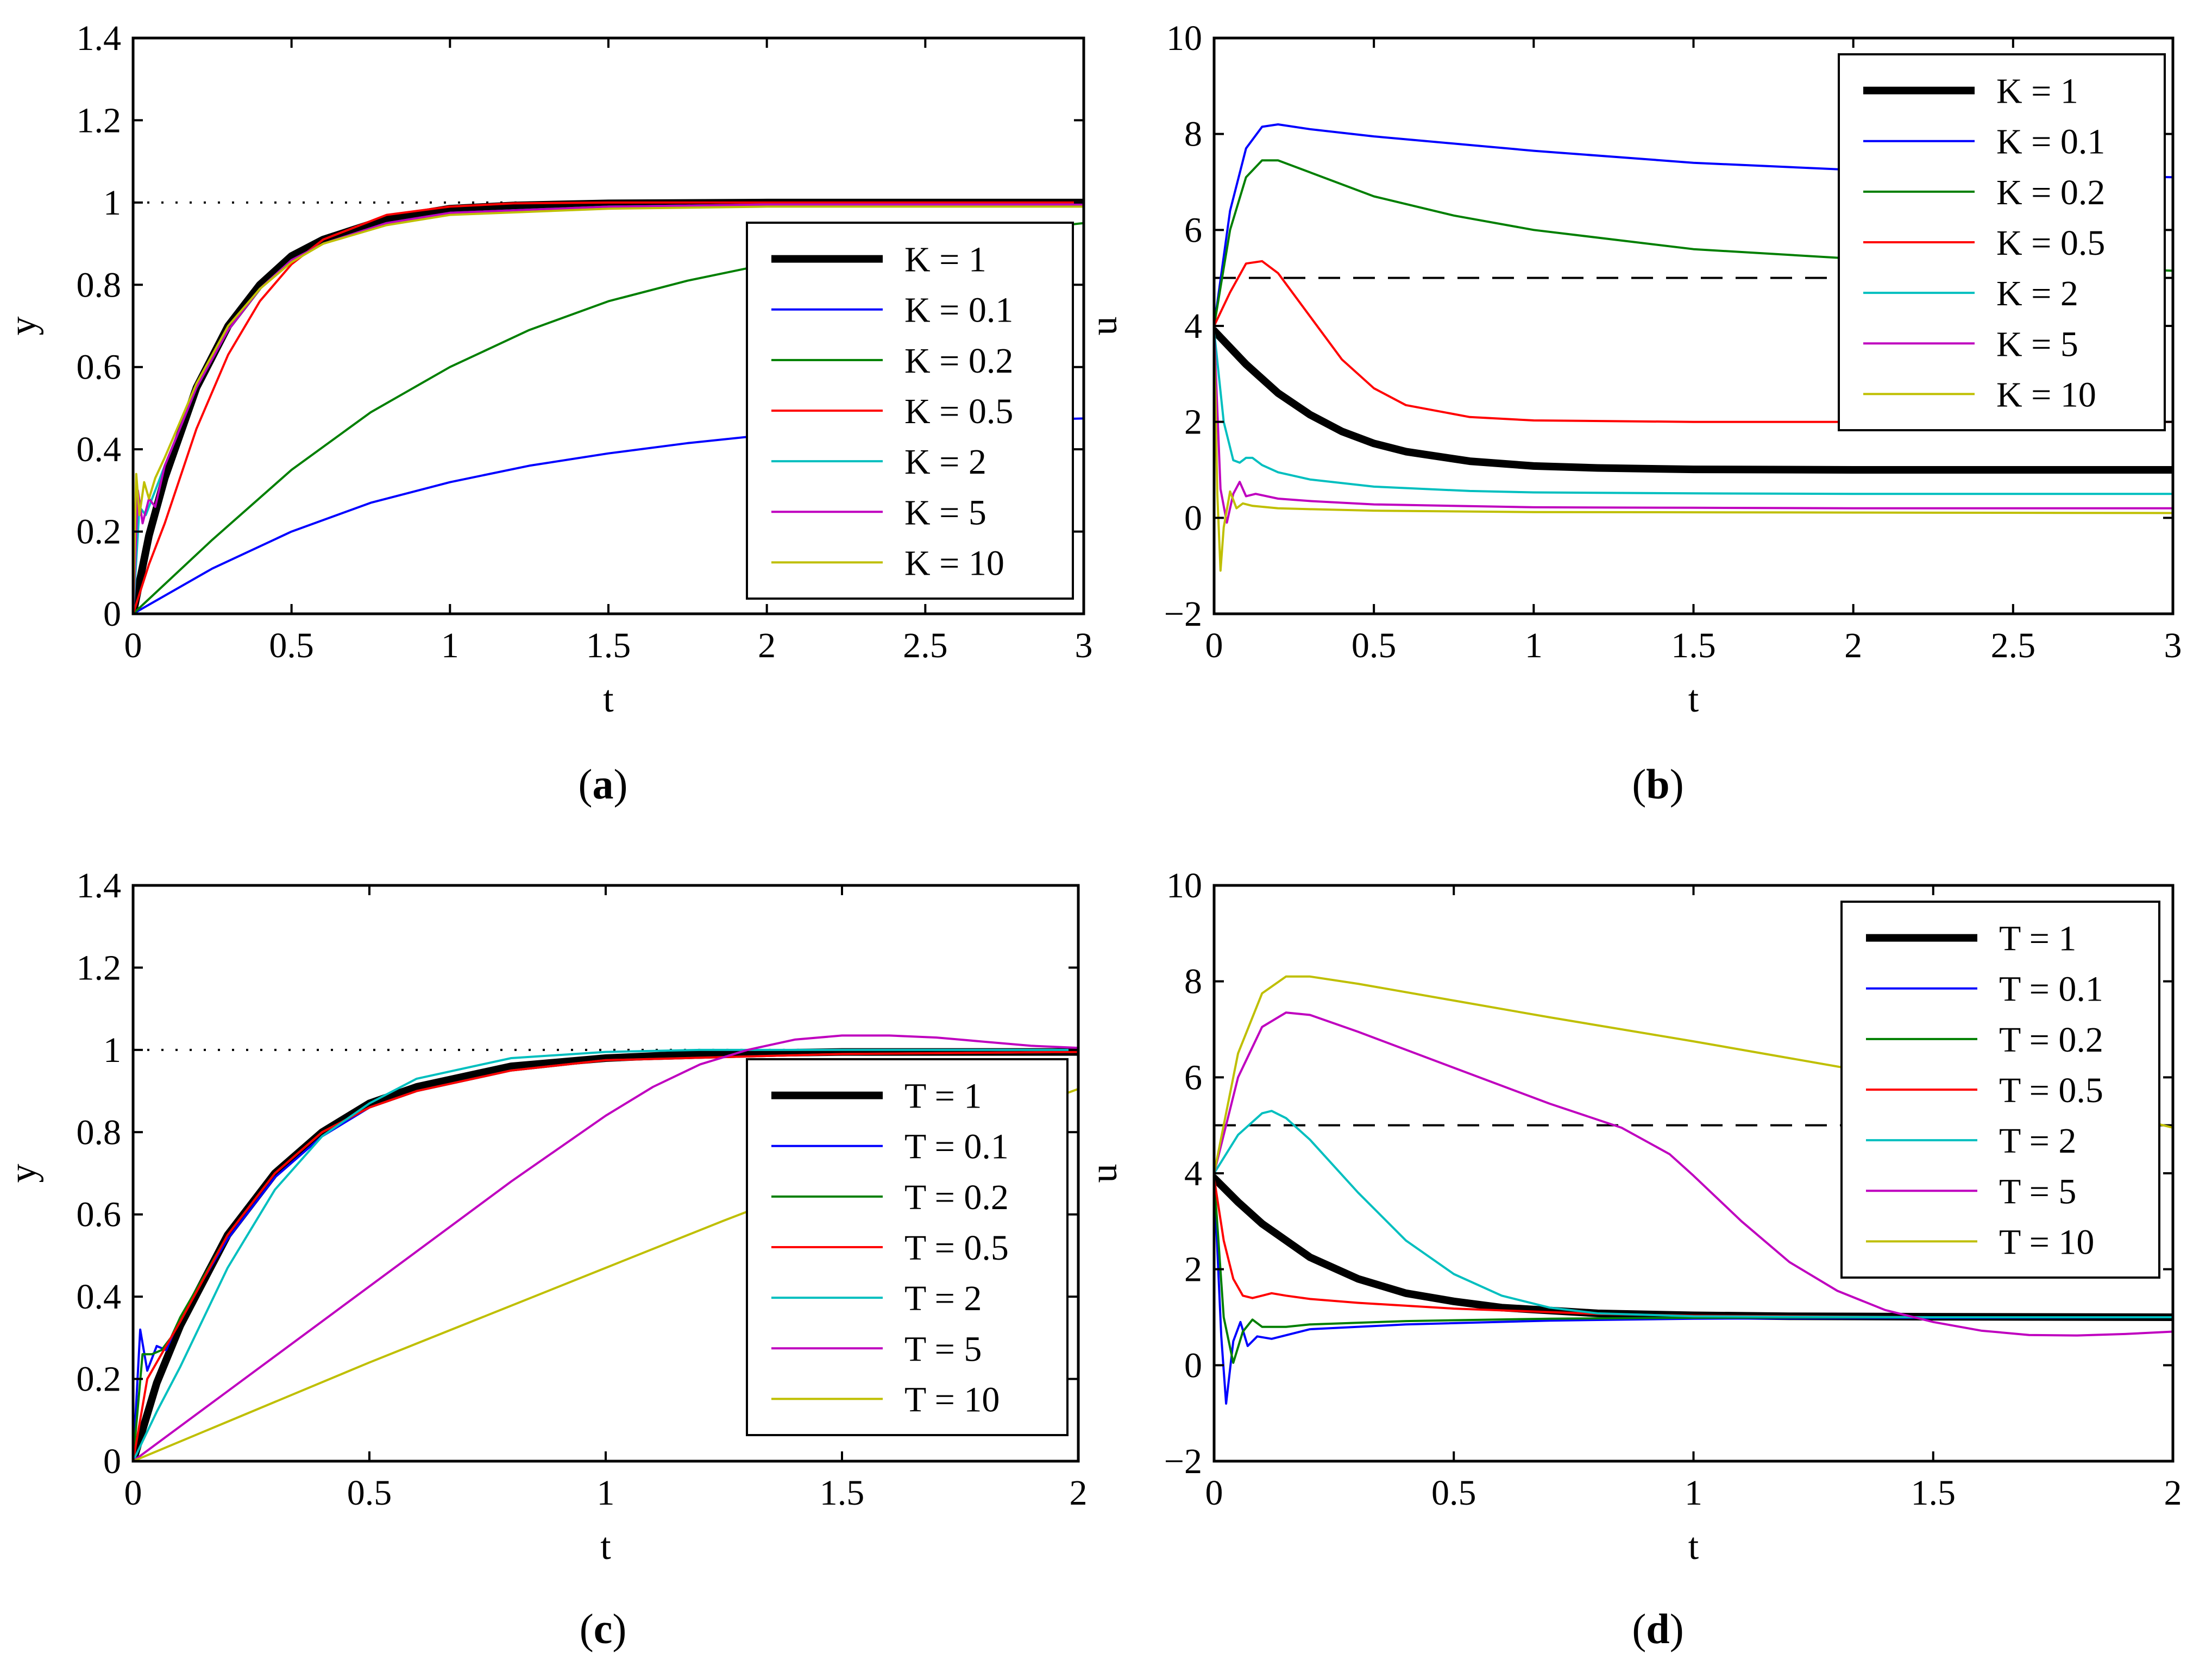 The height and width of the screenshot is (1654, 2212). Describe the element at coordinates (2051, 1040) in the screenshot. I see `legend-label-d-2: T = 0.2` at that location.